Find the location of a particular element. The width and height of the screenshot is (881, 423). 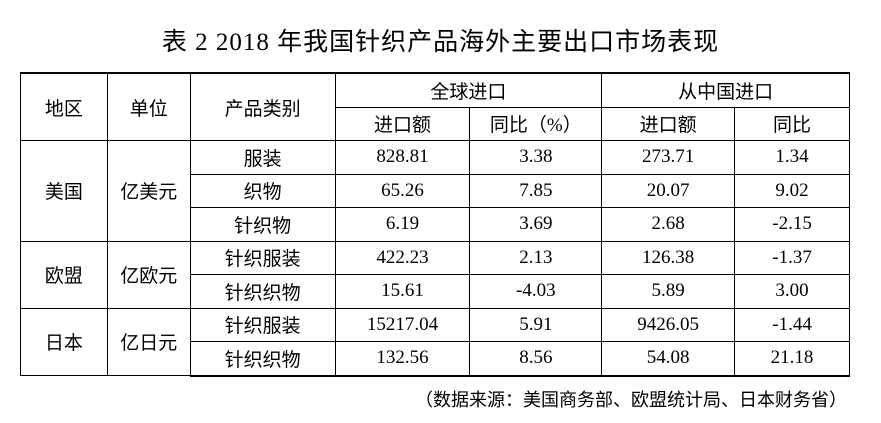

value-cell: 20.07 is located at coordinates (668, 190).